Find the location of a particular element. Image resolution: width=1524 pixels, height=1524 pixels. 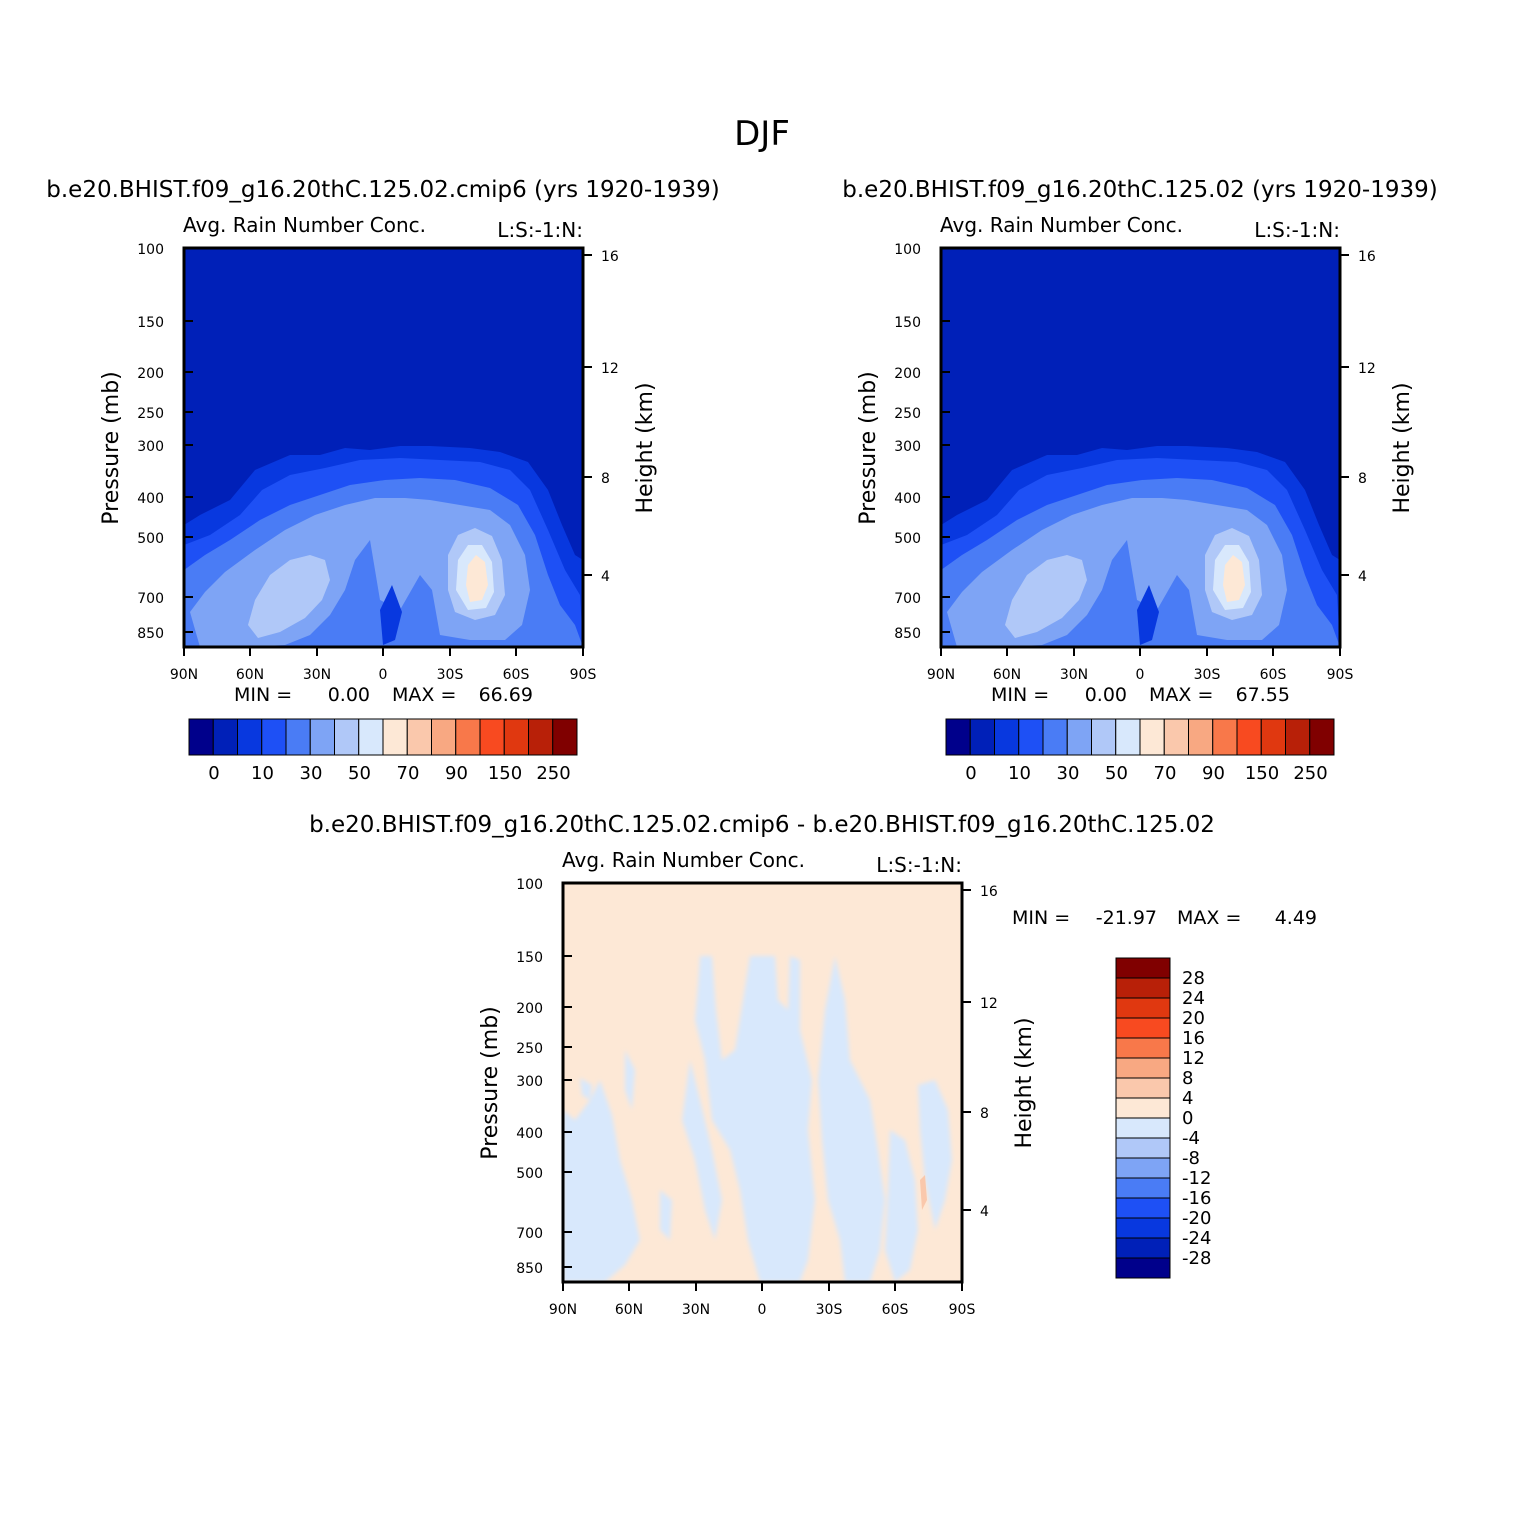

panel-2-right-axis: 16 12 8 4 Height (km) is located at coordinates (1377, 417).